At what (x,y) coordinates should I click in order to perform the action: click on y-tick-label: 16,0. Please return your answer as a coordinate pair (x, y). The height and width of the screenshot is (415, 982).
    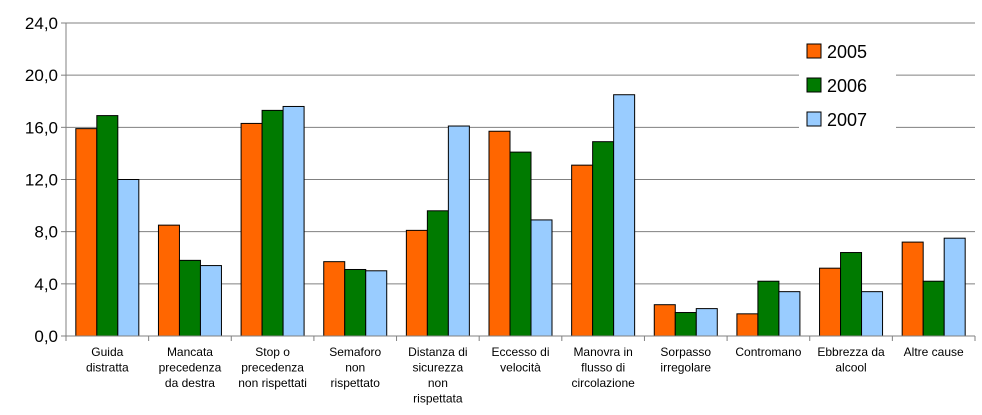
    Looking at the image, I should click on (41, 127).